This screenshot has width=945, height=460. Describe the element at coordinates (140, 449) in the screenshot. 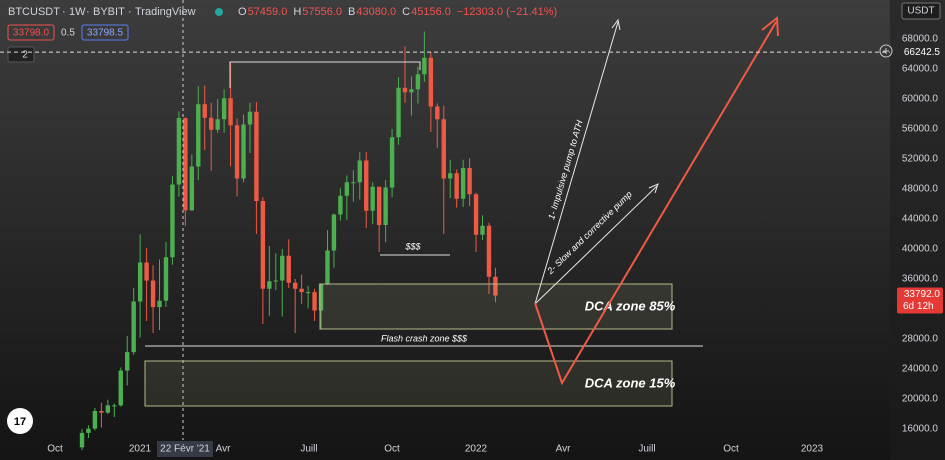

I see `time-label: 2021` at that location.